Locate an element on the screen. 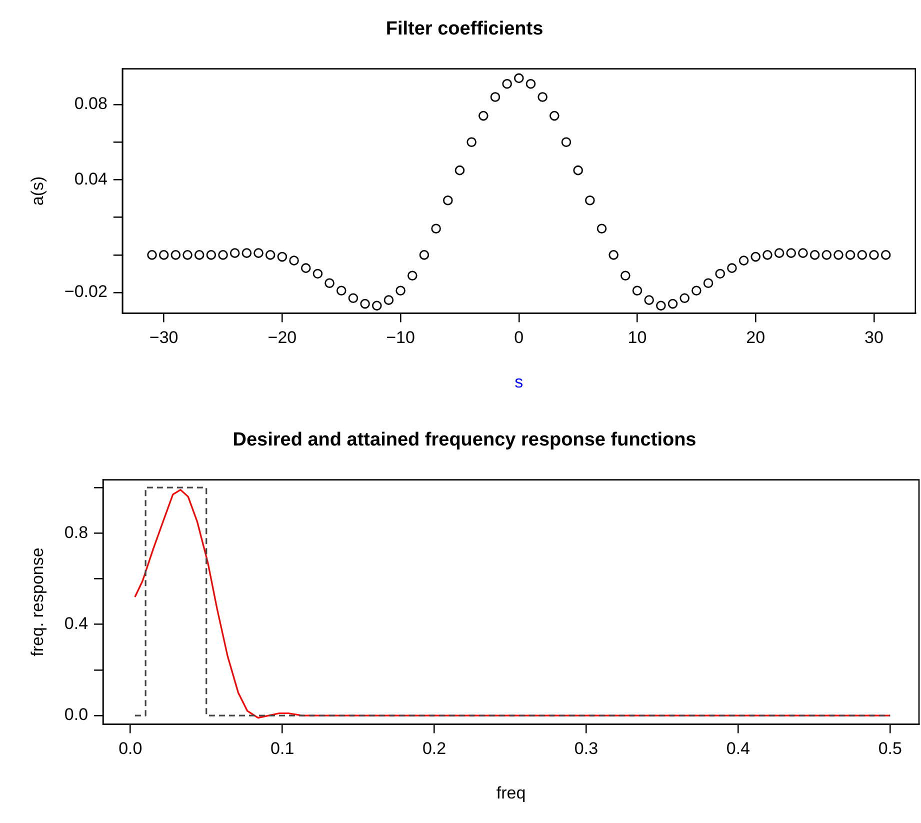  chart-title: Desired and attained frequency response functions is located at coordinates (464, 440).